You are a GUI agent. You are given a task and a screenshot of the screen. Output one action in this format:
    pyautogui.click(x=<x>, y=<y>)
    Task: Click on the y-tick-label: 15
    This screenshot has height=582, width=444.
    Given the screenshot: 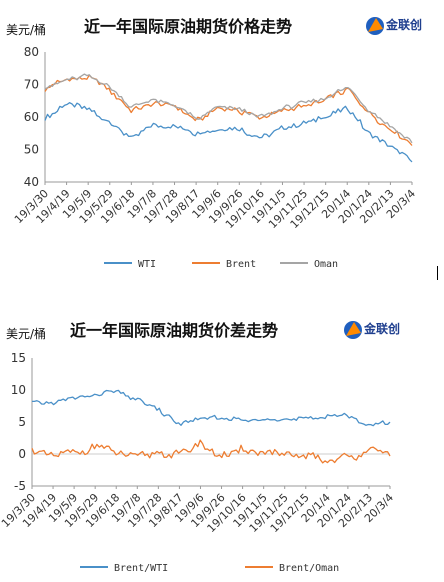 What is the action you would take?
    pyautogui.click(x=18, y=358)
    